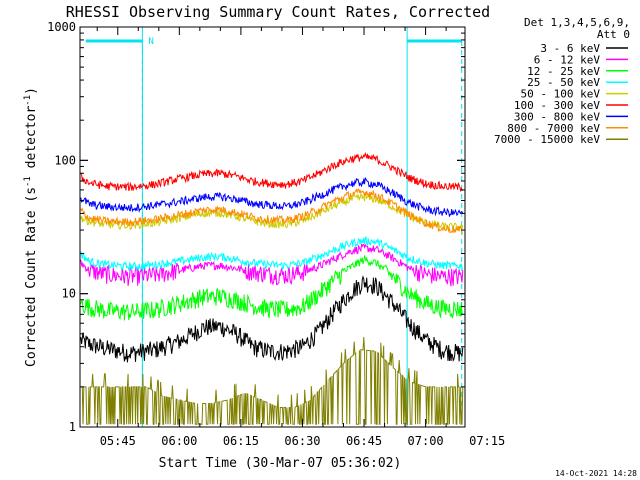 The height and width of the screenshot is (480, 640). What do you see at coordinates (364, 441) in the screenshot?
I see `x-tick-label: 06:45` at bounding box center [364, 441].